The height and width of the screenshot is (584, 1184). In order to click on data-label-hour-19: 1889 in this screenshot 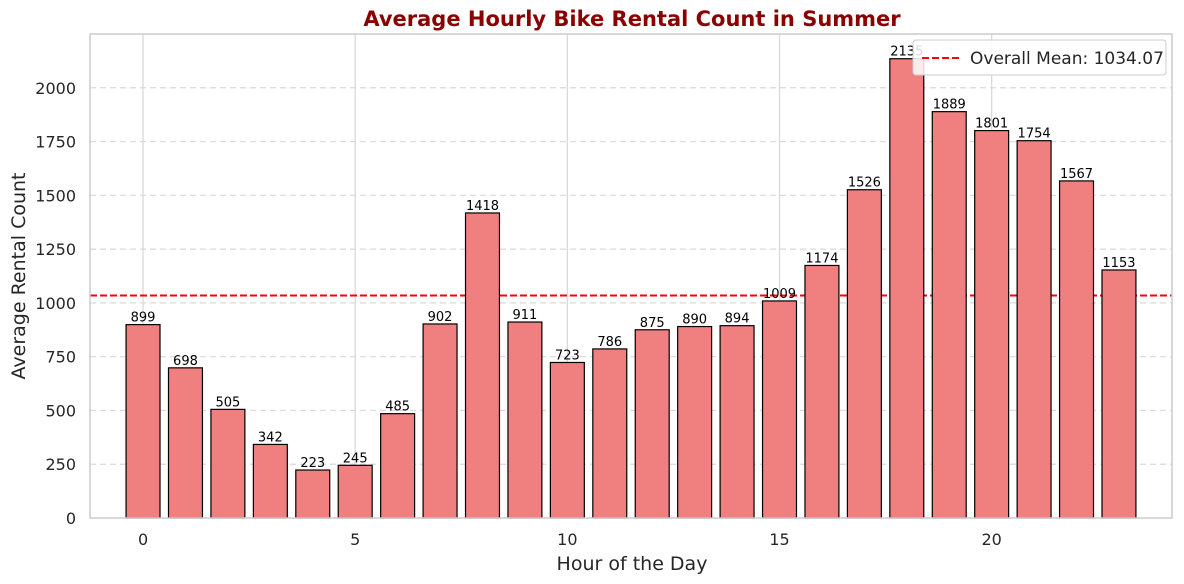, I will do `click(949, 105)`.